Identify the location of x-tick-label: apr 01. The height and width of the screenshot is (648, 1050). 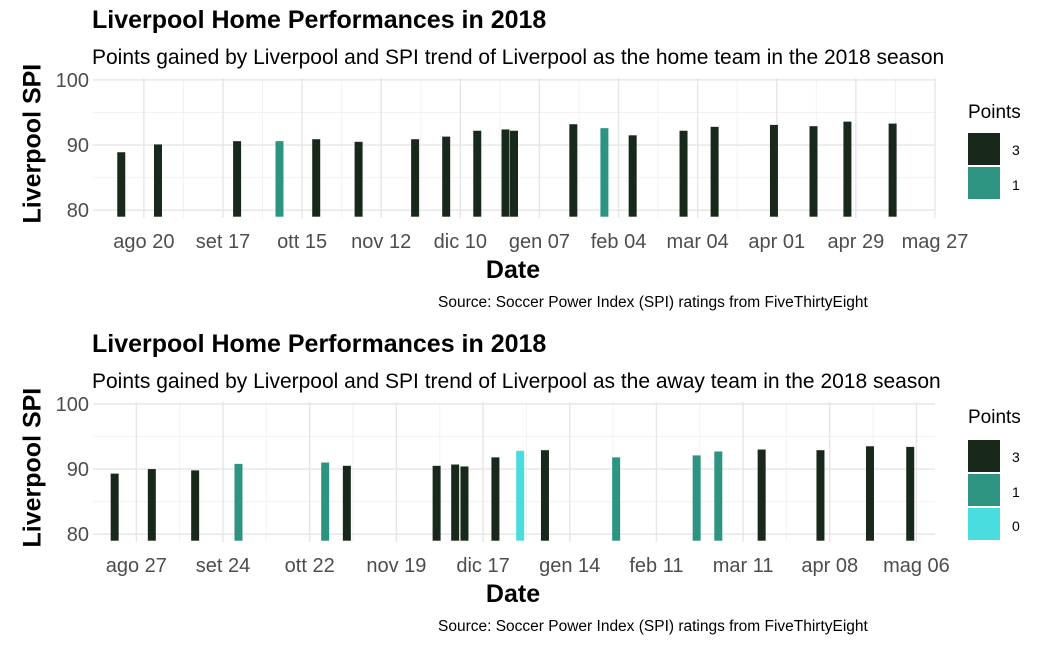
(776, 242).